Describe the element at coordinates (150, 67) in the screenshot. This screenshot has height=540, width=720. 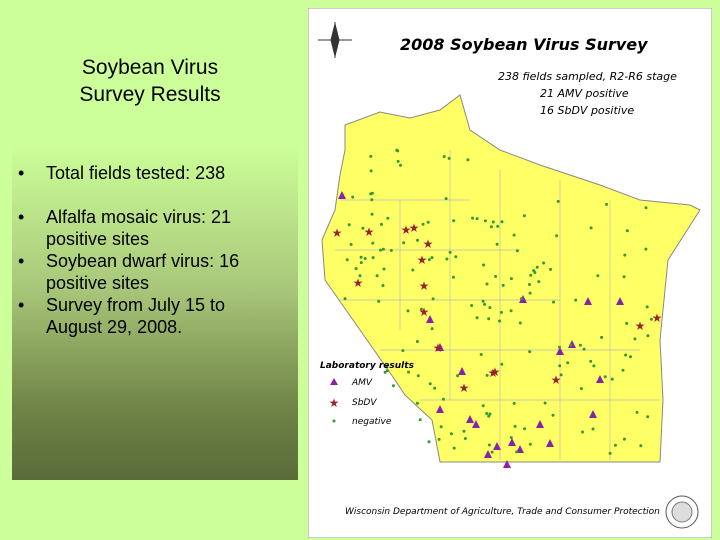
I see `title-line: Soybean Virus` at that location.